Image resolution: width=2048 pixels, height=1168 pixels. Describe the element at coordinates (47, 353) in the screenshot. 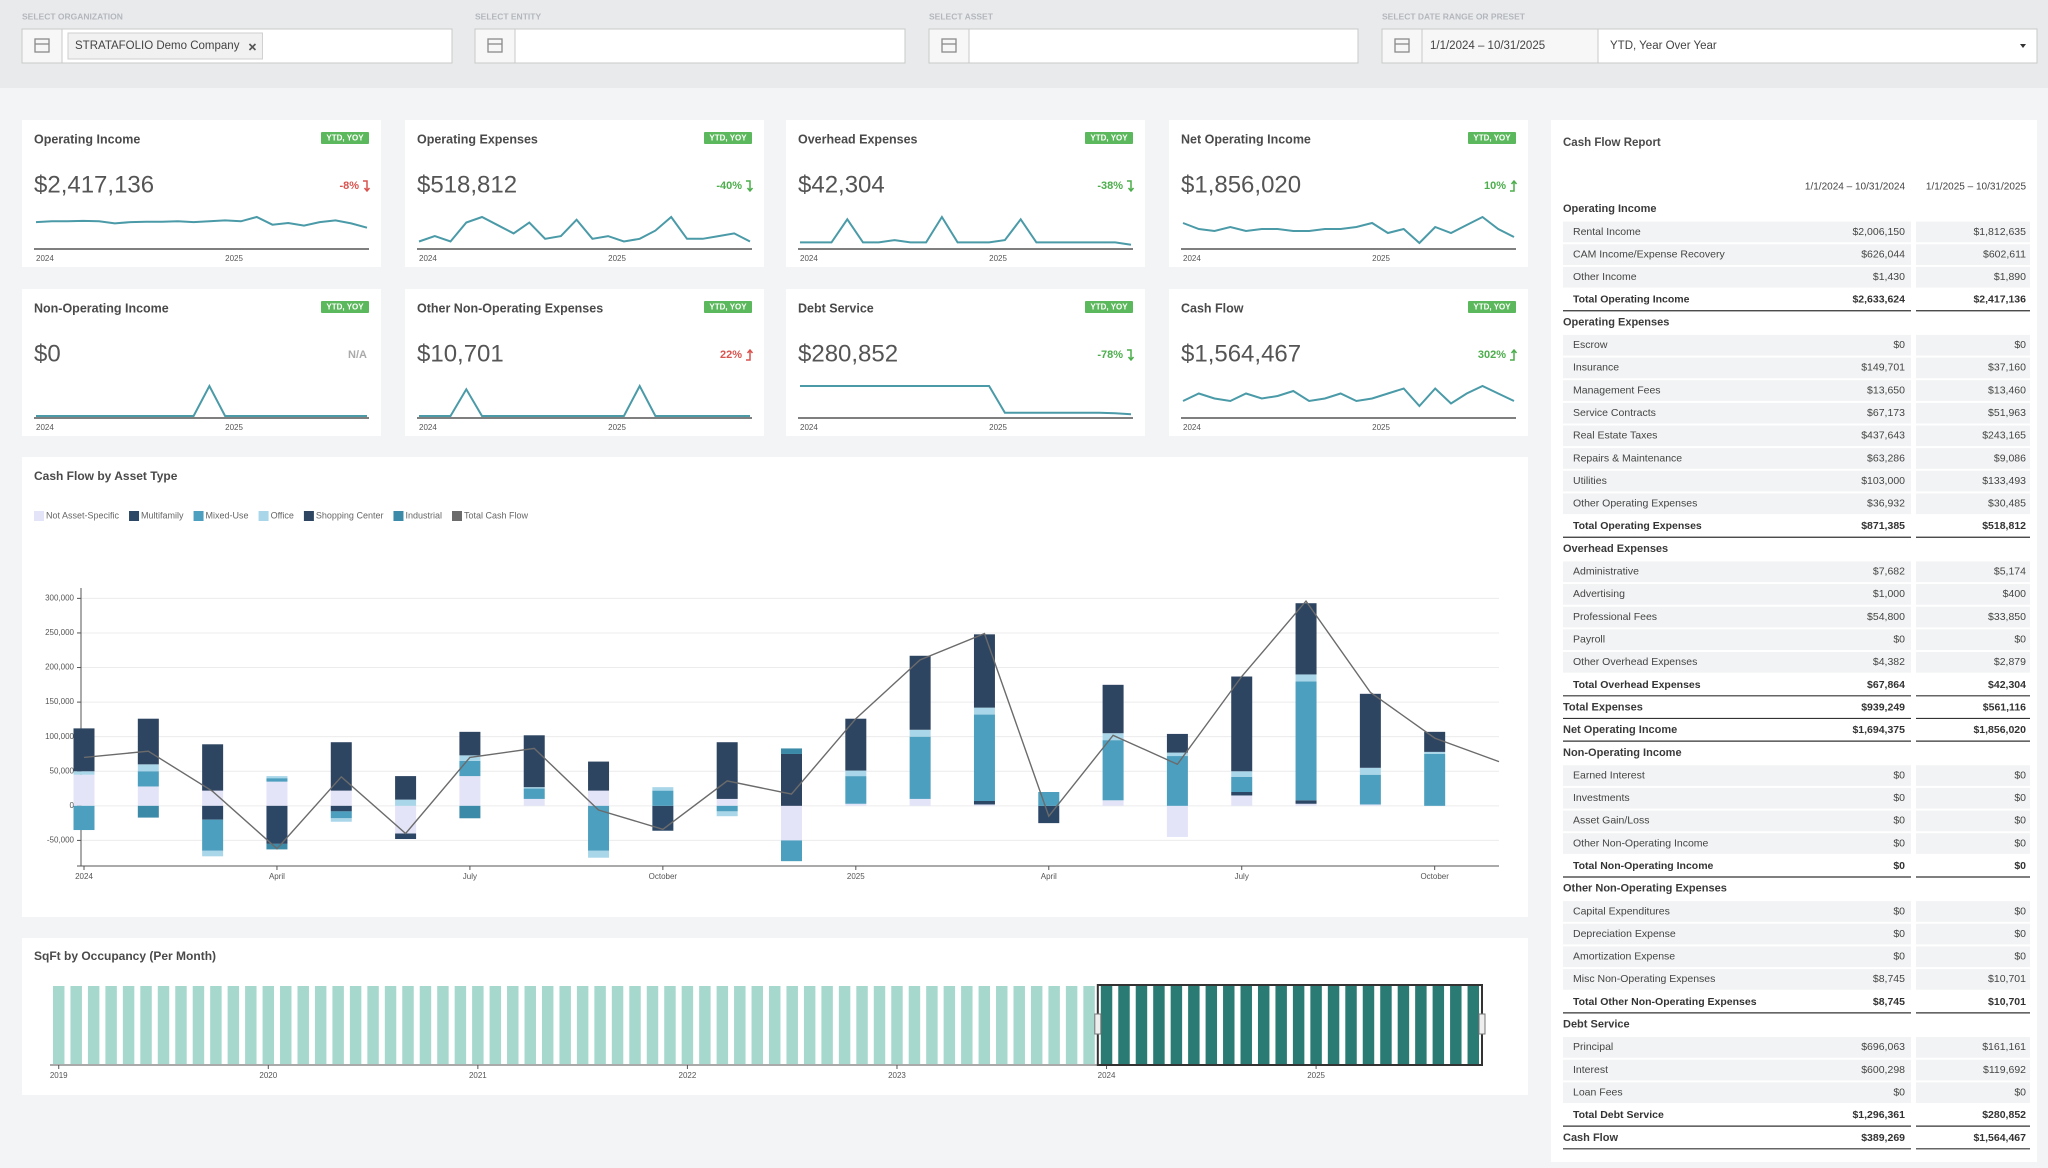

I see `kpi-value: $0` at that location.